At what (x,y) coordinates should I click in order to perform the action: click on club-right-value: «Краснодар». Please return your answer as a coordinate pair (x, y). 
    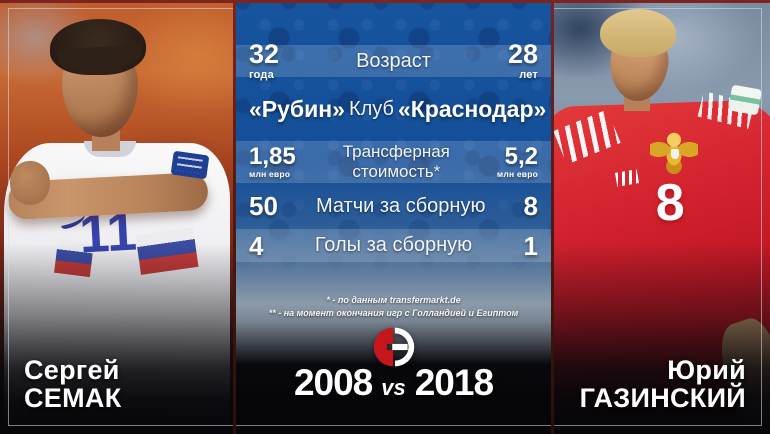
    Looking at the image, I should click on (472, 108).